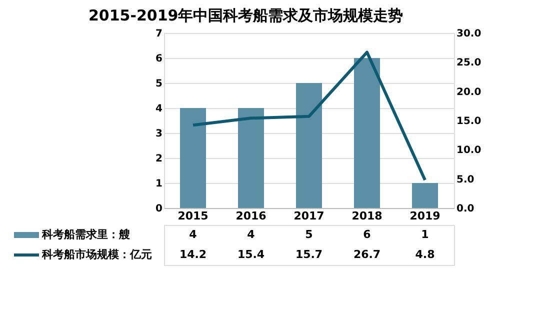  Describe the element at coordinates (425, 254) in the screenshot. I see `data-label: 4.8` at that location.